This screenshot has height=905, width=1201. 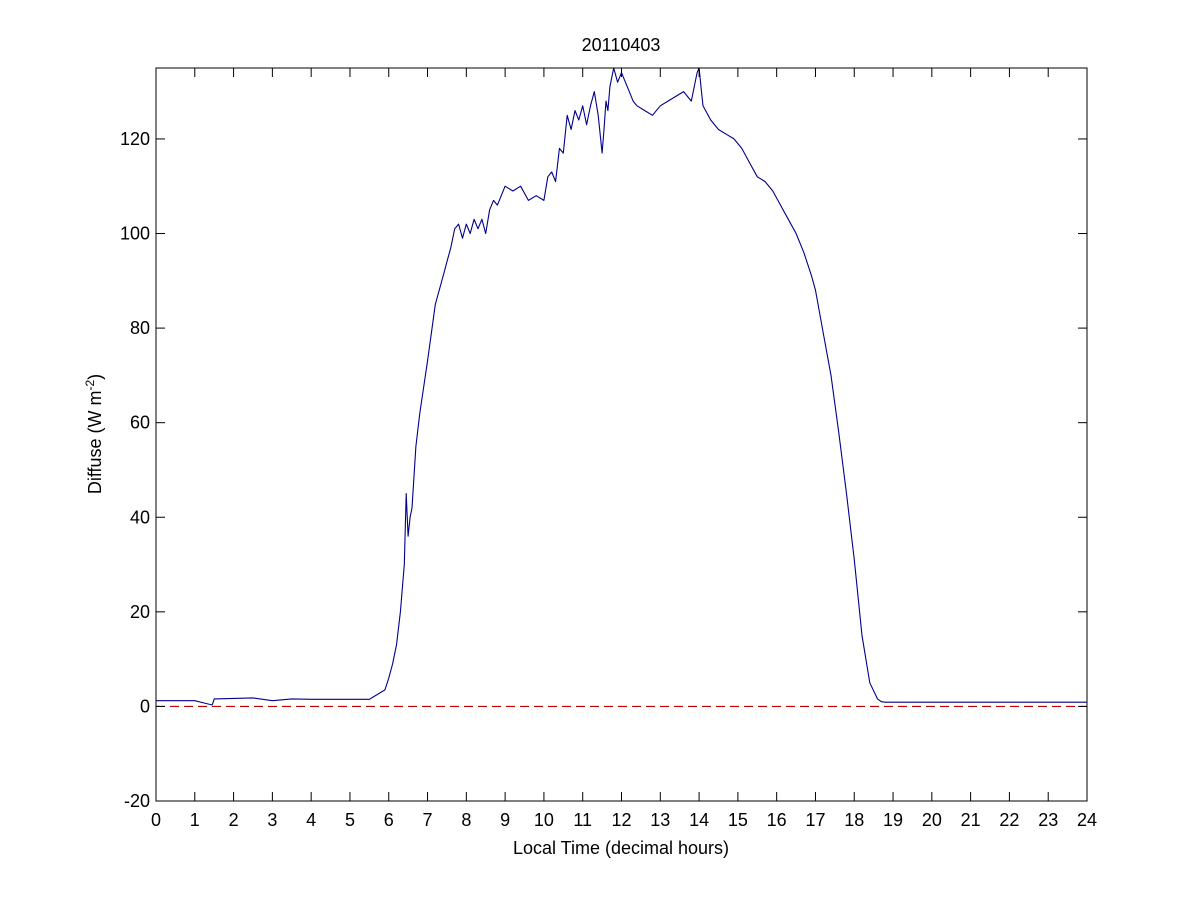 I want to click on x-tick-label: 13, so click(x=660, y=820).